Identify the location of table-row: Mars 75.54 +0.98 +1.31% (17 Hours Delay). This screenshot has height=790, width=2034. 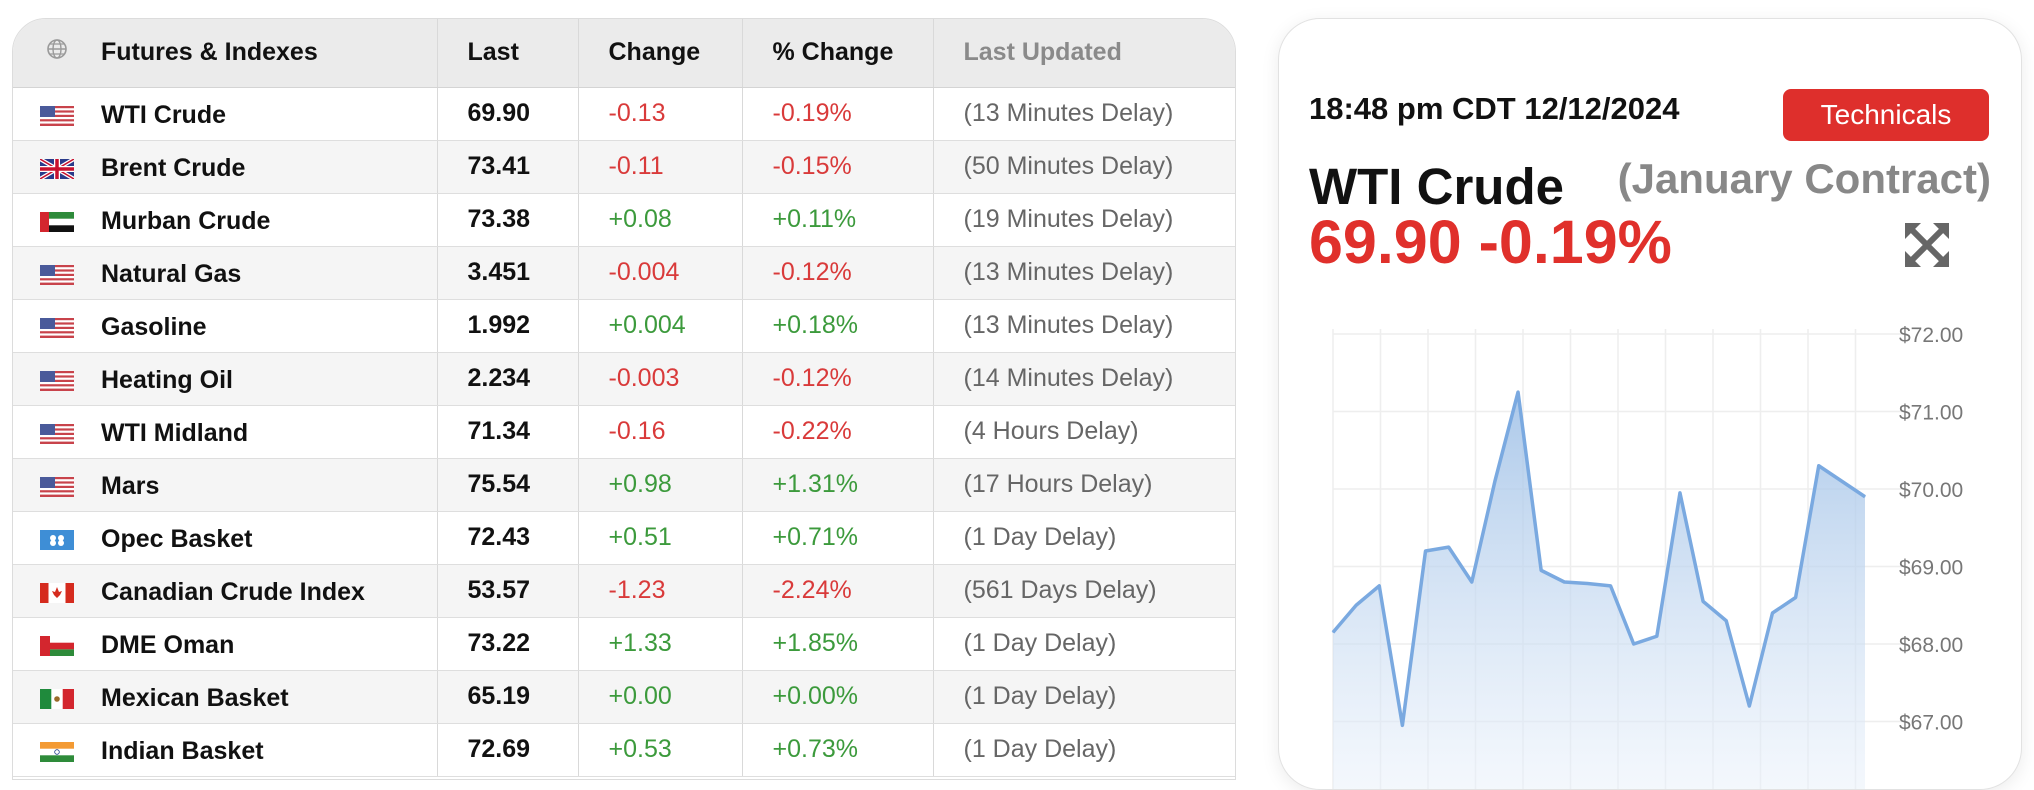
(624, 485).